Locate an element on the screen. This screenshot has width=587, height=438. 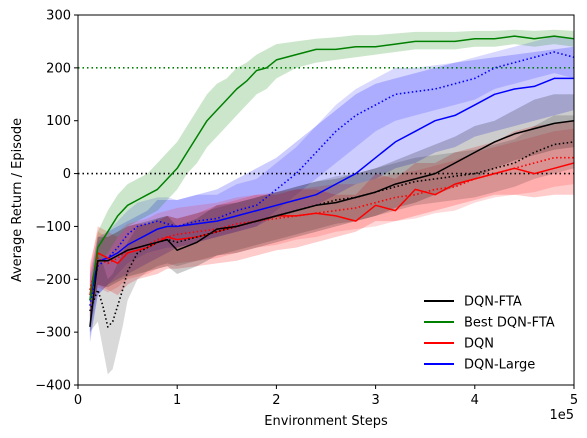
y-axis: −400 −300 −200 −100 0 100 200 300 is located at coordinates (56, 201).